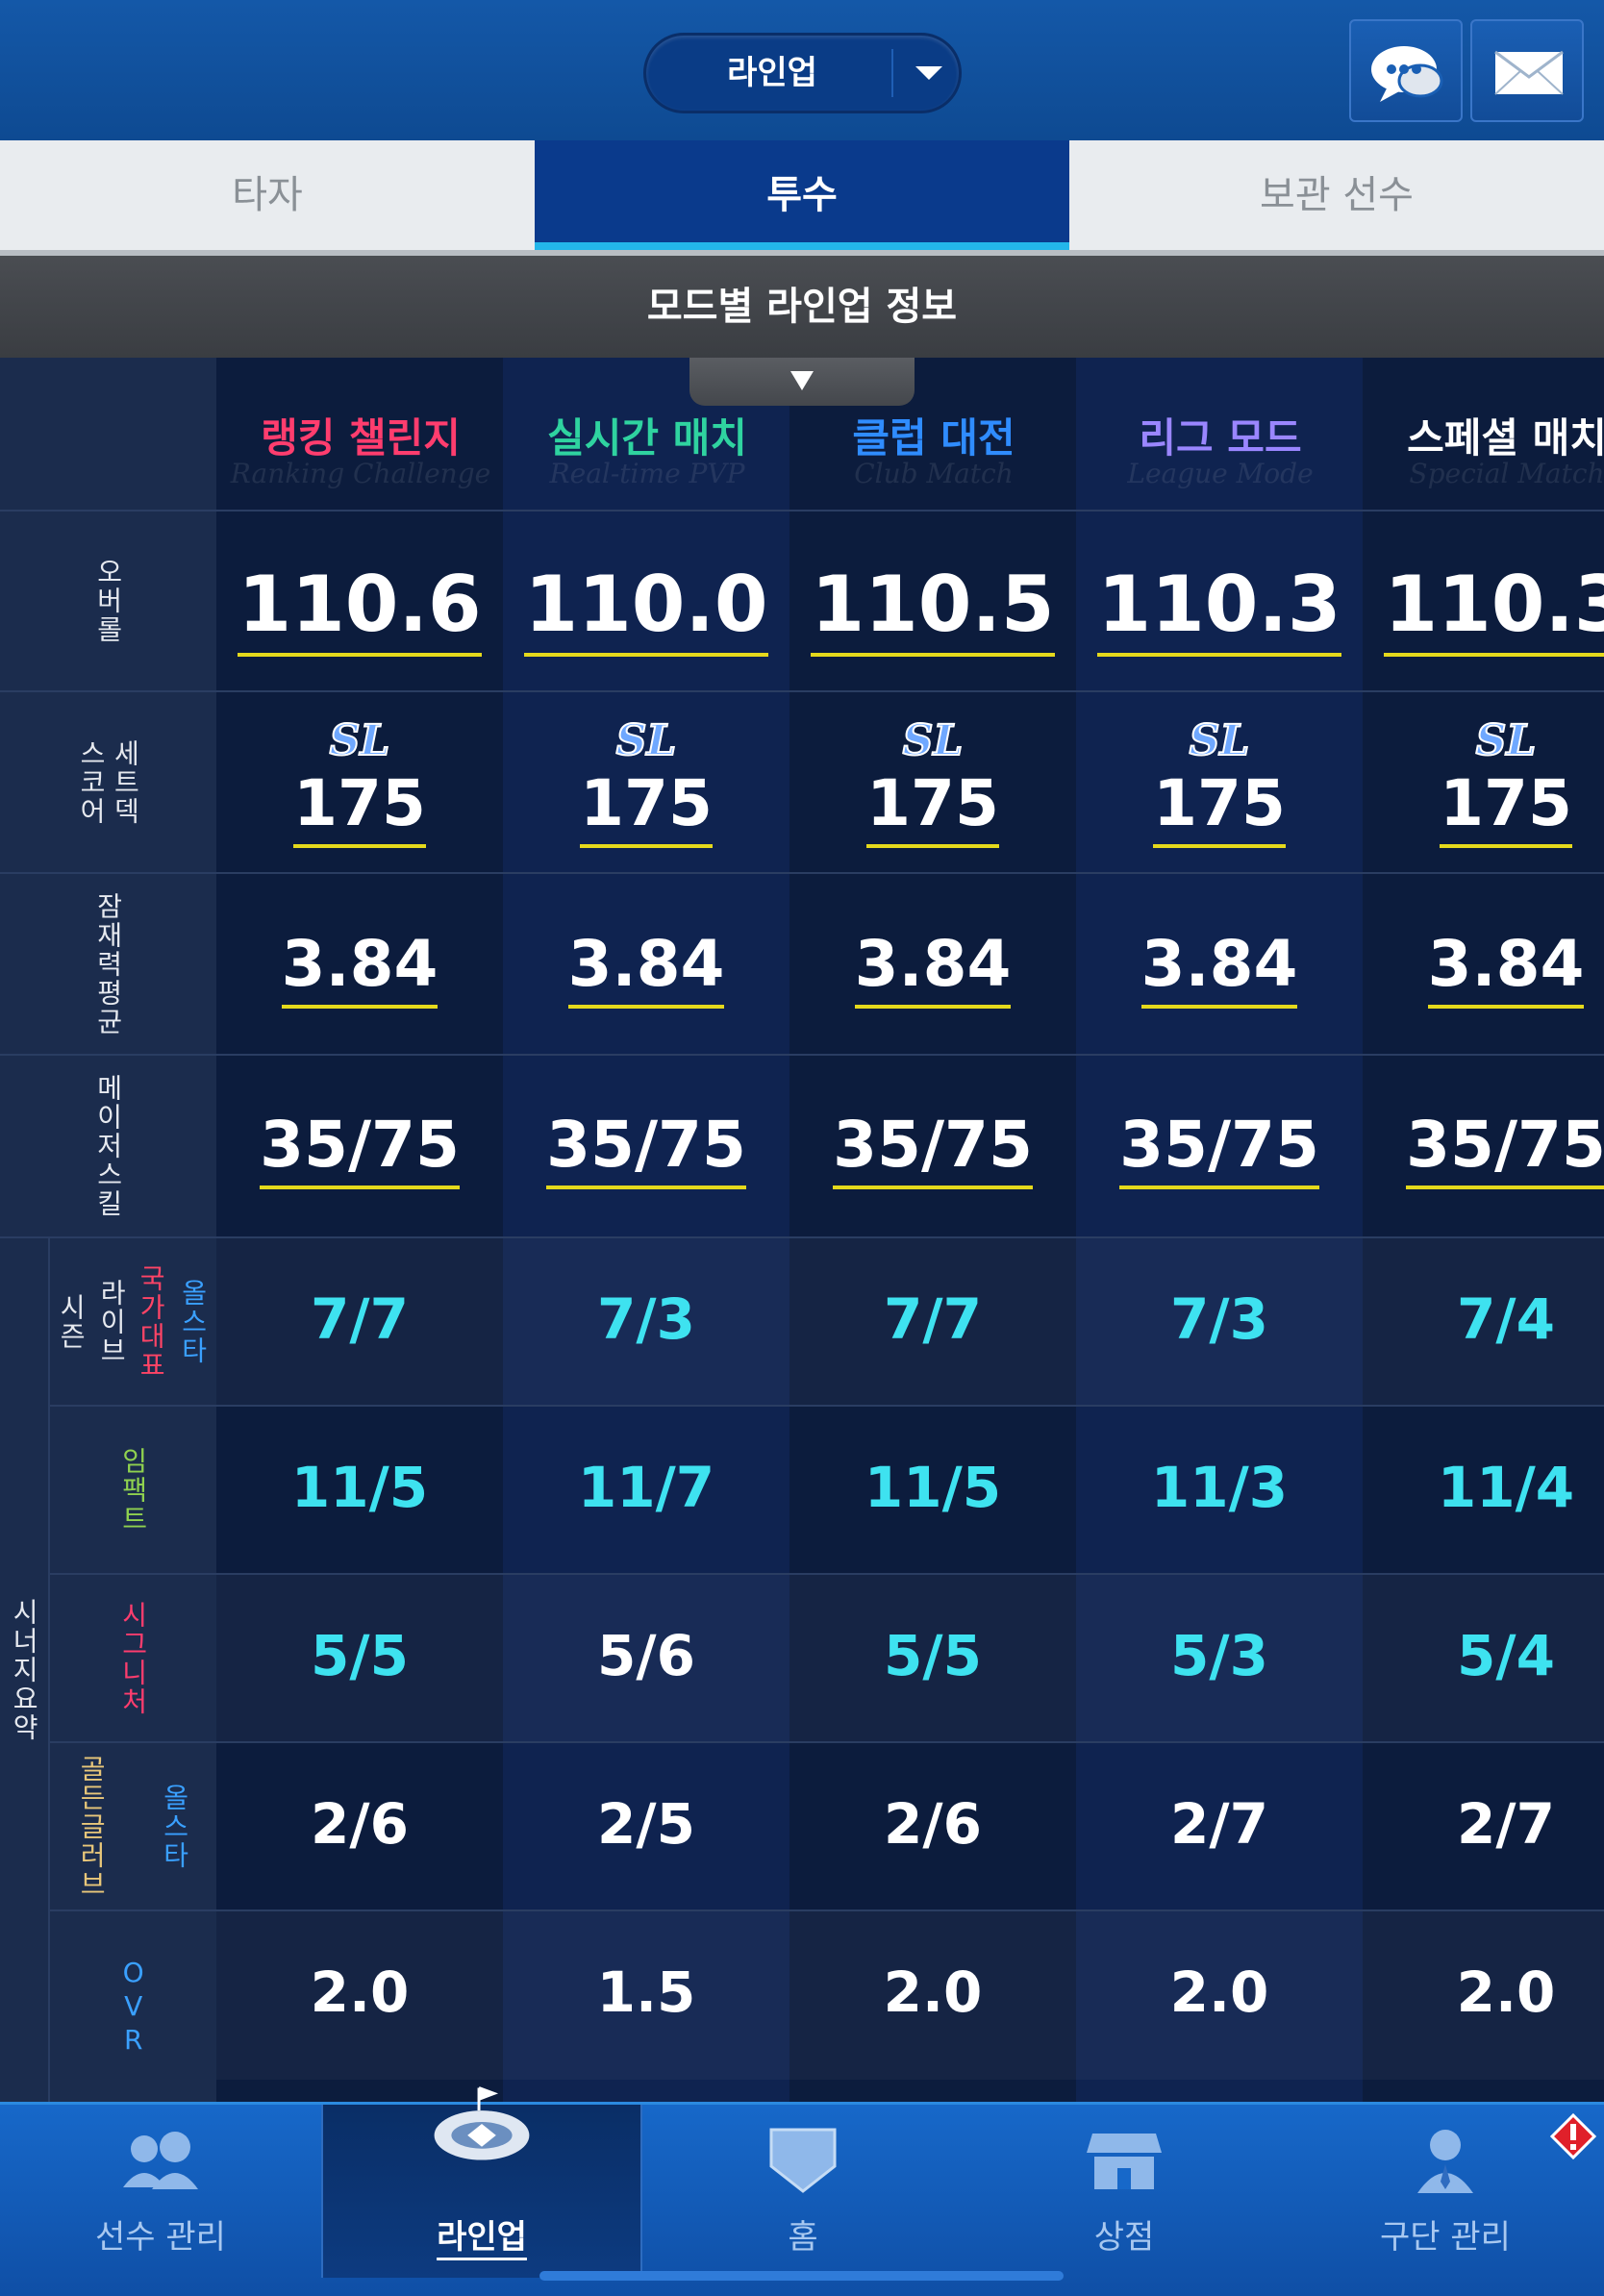 The width and height of the screenshot is (1604, 2296). I want to click on mode-header-club: 클럽 대전 Club Match, so click(932, 435).